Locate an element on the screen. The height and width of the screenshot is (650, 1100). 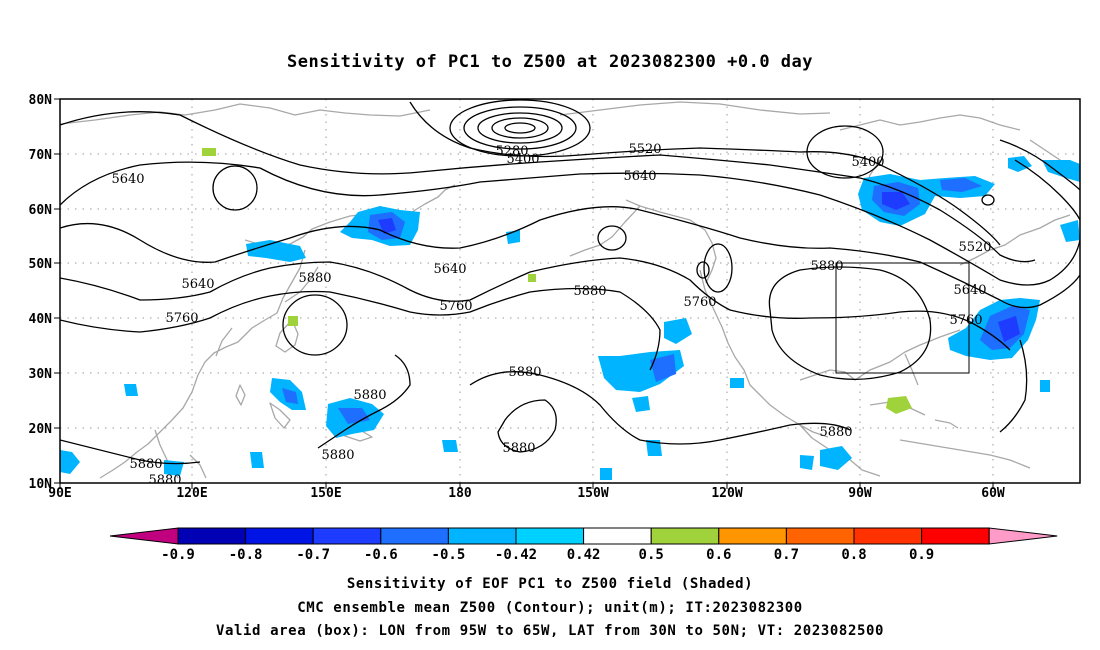
lat-label: 20N is located at coordinates (41, 429).